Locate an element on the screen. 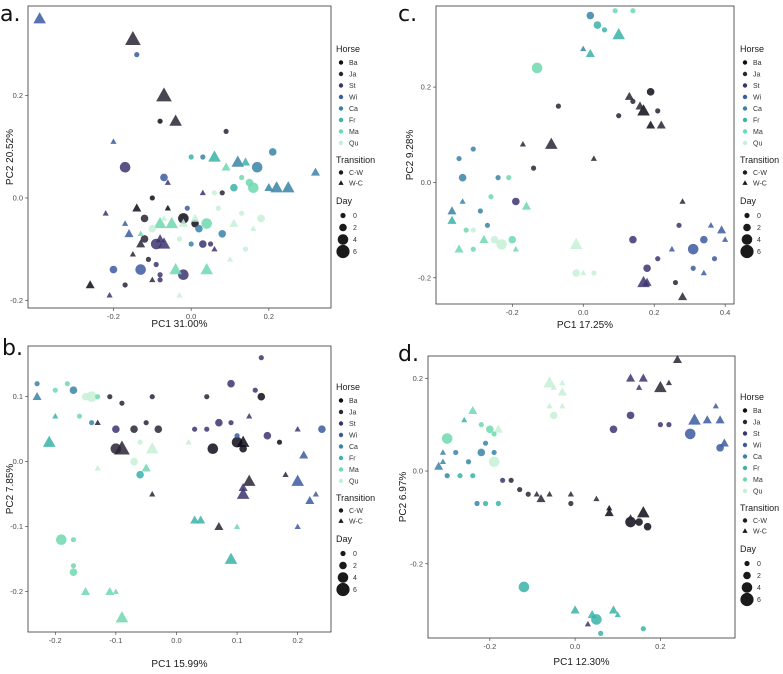 The width and height of the screenshot is (783, 674). panel-c-xlabel: PC1 17.25% is located at coordinates (585, 325).